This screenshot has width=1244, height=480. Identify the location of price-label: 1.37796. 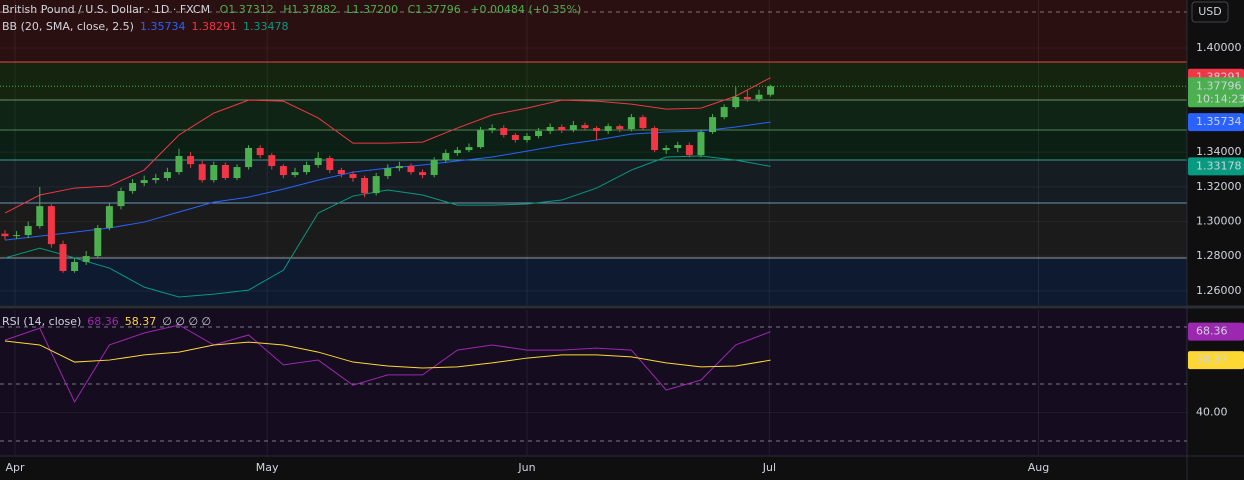
(1219, 85).